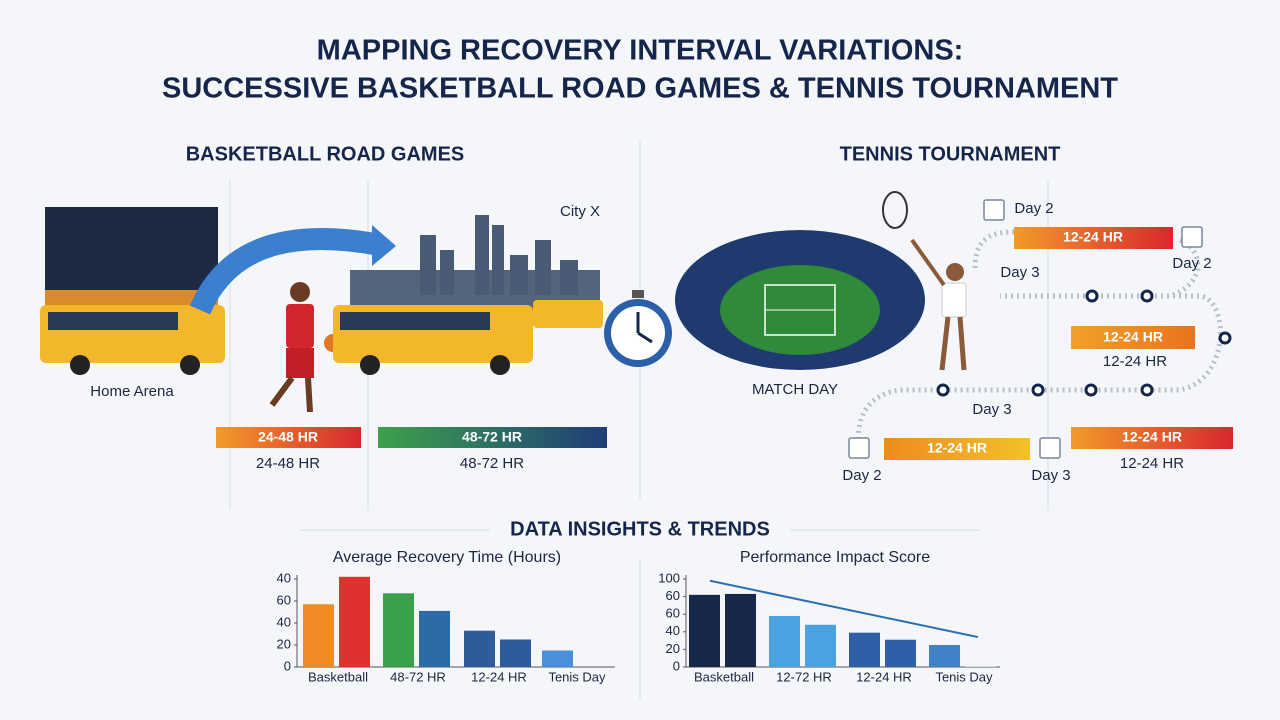 This screenshot has height=720, width=1280. Describe the element at coordinates (950, 154) in the screenshot. I see `section-heading: TENNIS TOURNAMENT` at that location.